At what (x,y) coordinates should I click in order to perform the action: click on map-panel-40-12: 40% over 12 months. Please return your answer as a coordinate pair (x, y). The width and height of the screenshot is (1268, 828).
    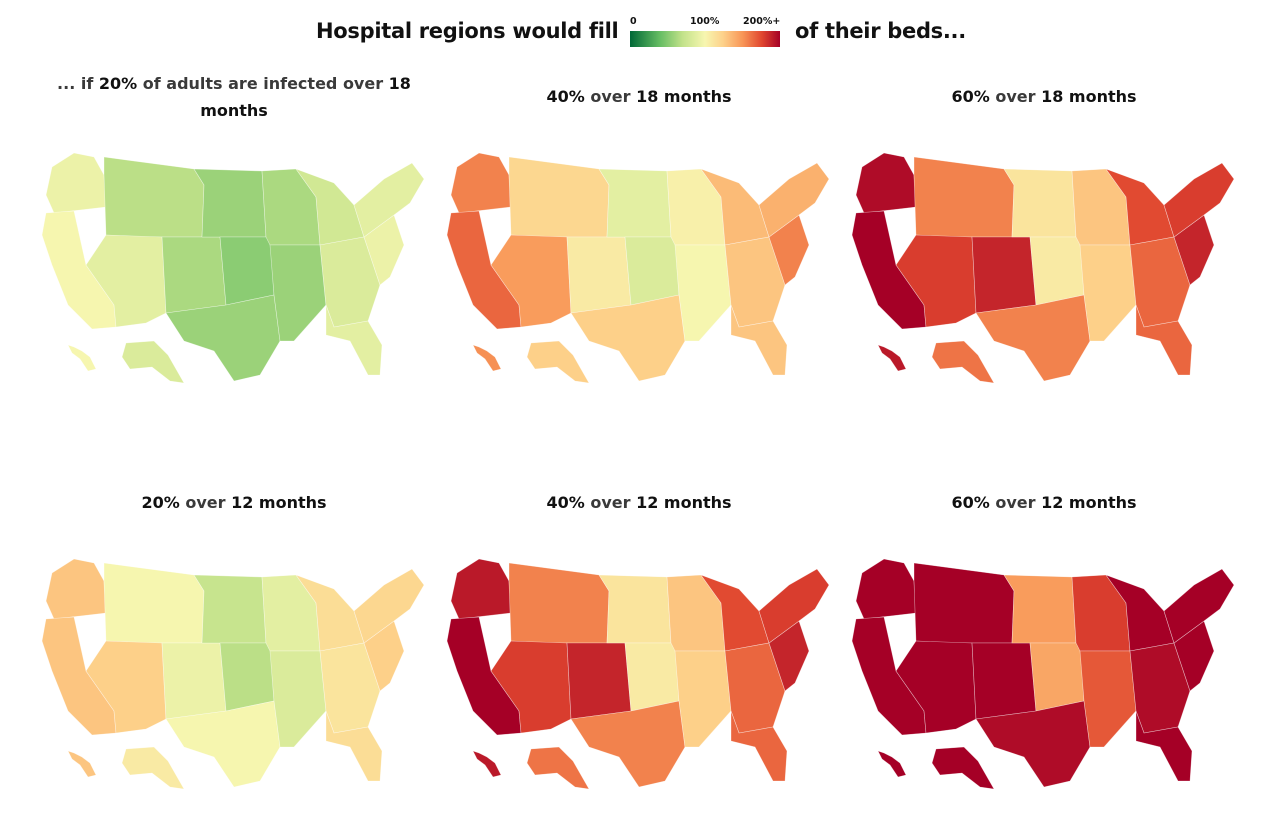
    Looking at the image, I should click on (639, 646).